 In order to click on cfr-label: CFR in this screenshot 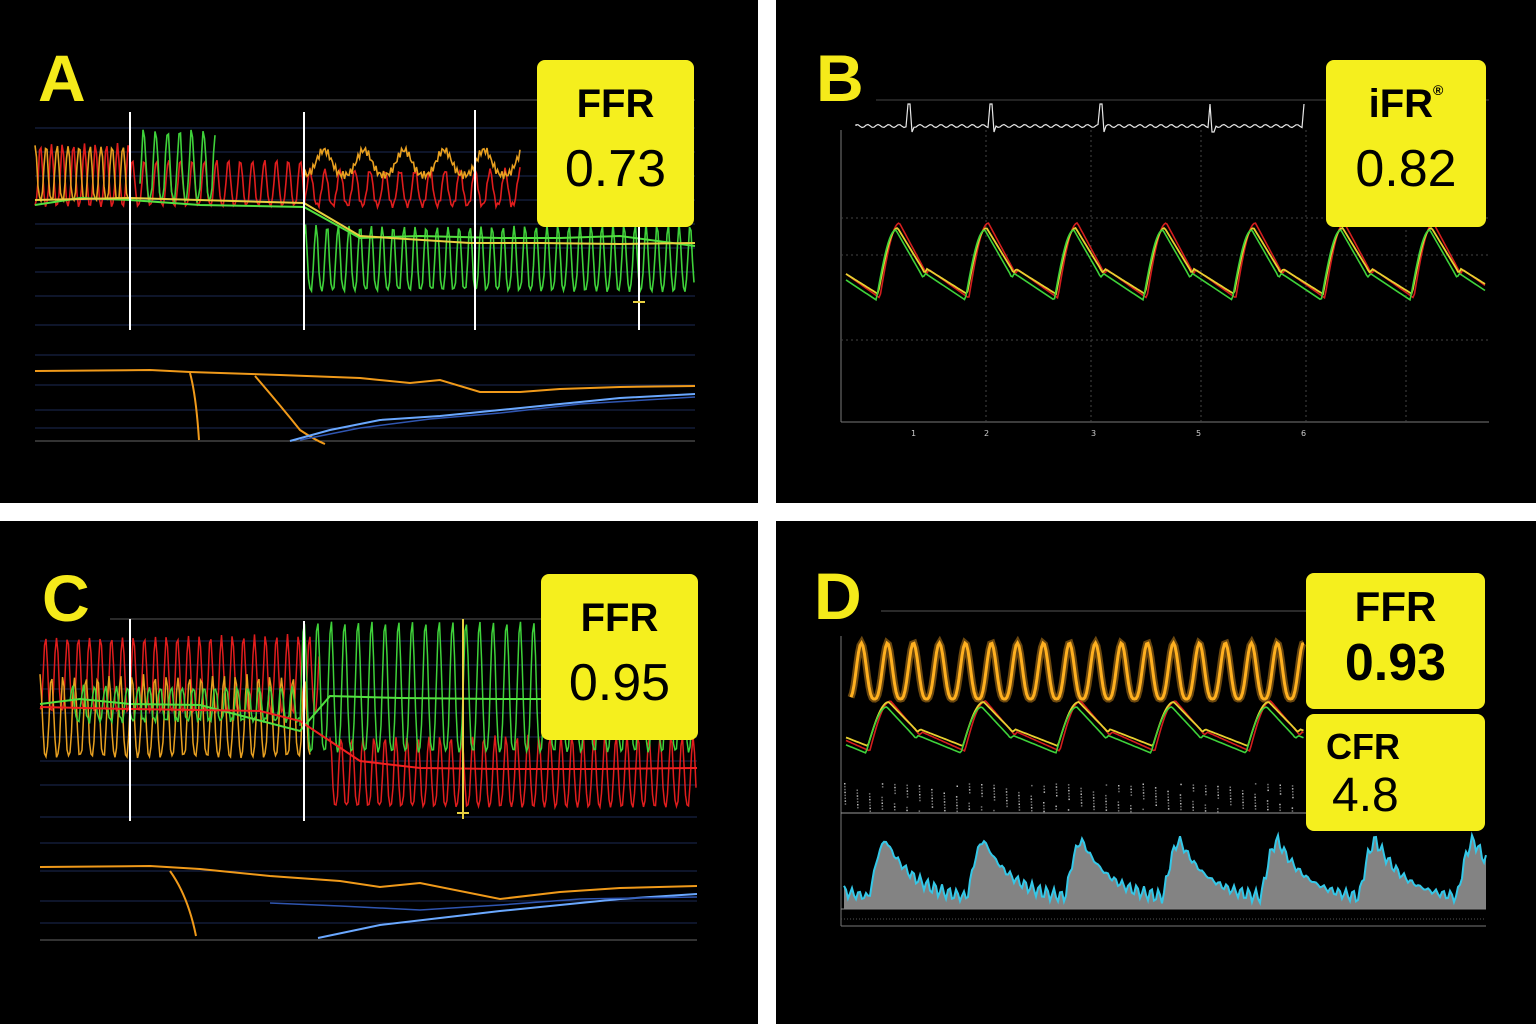, I will do `click(1363, 746)`.